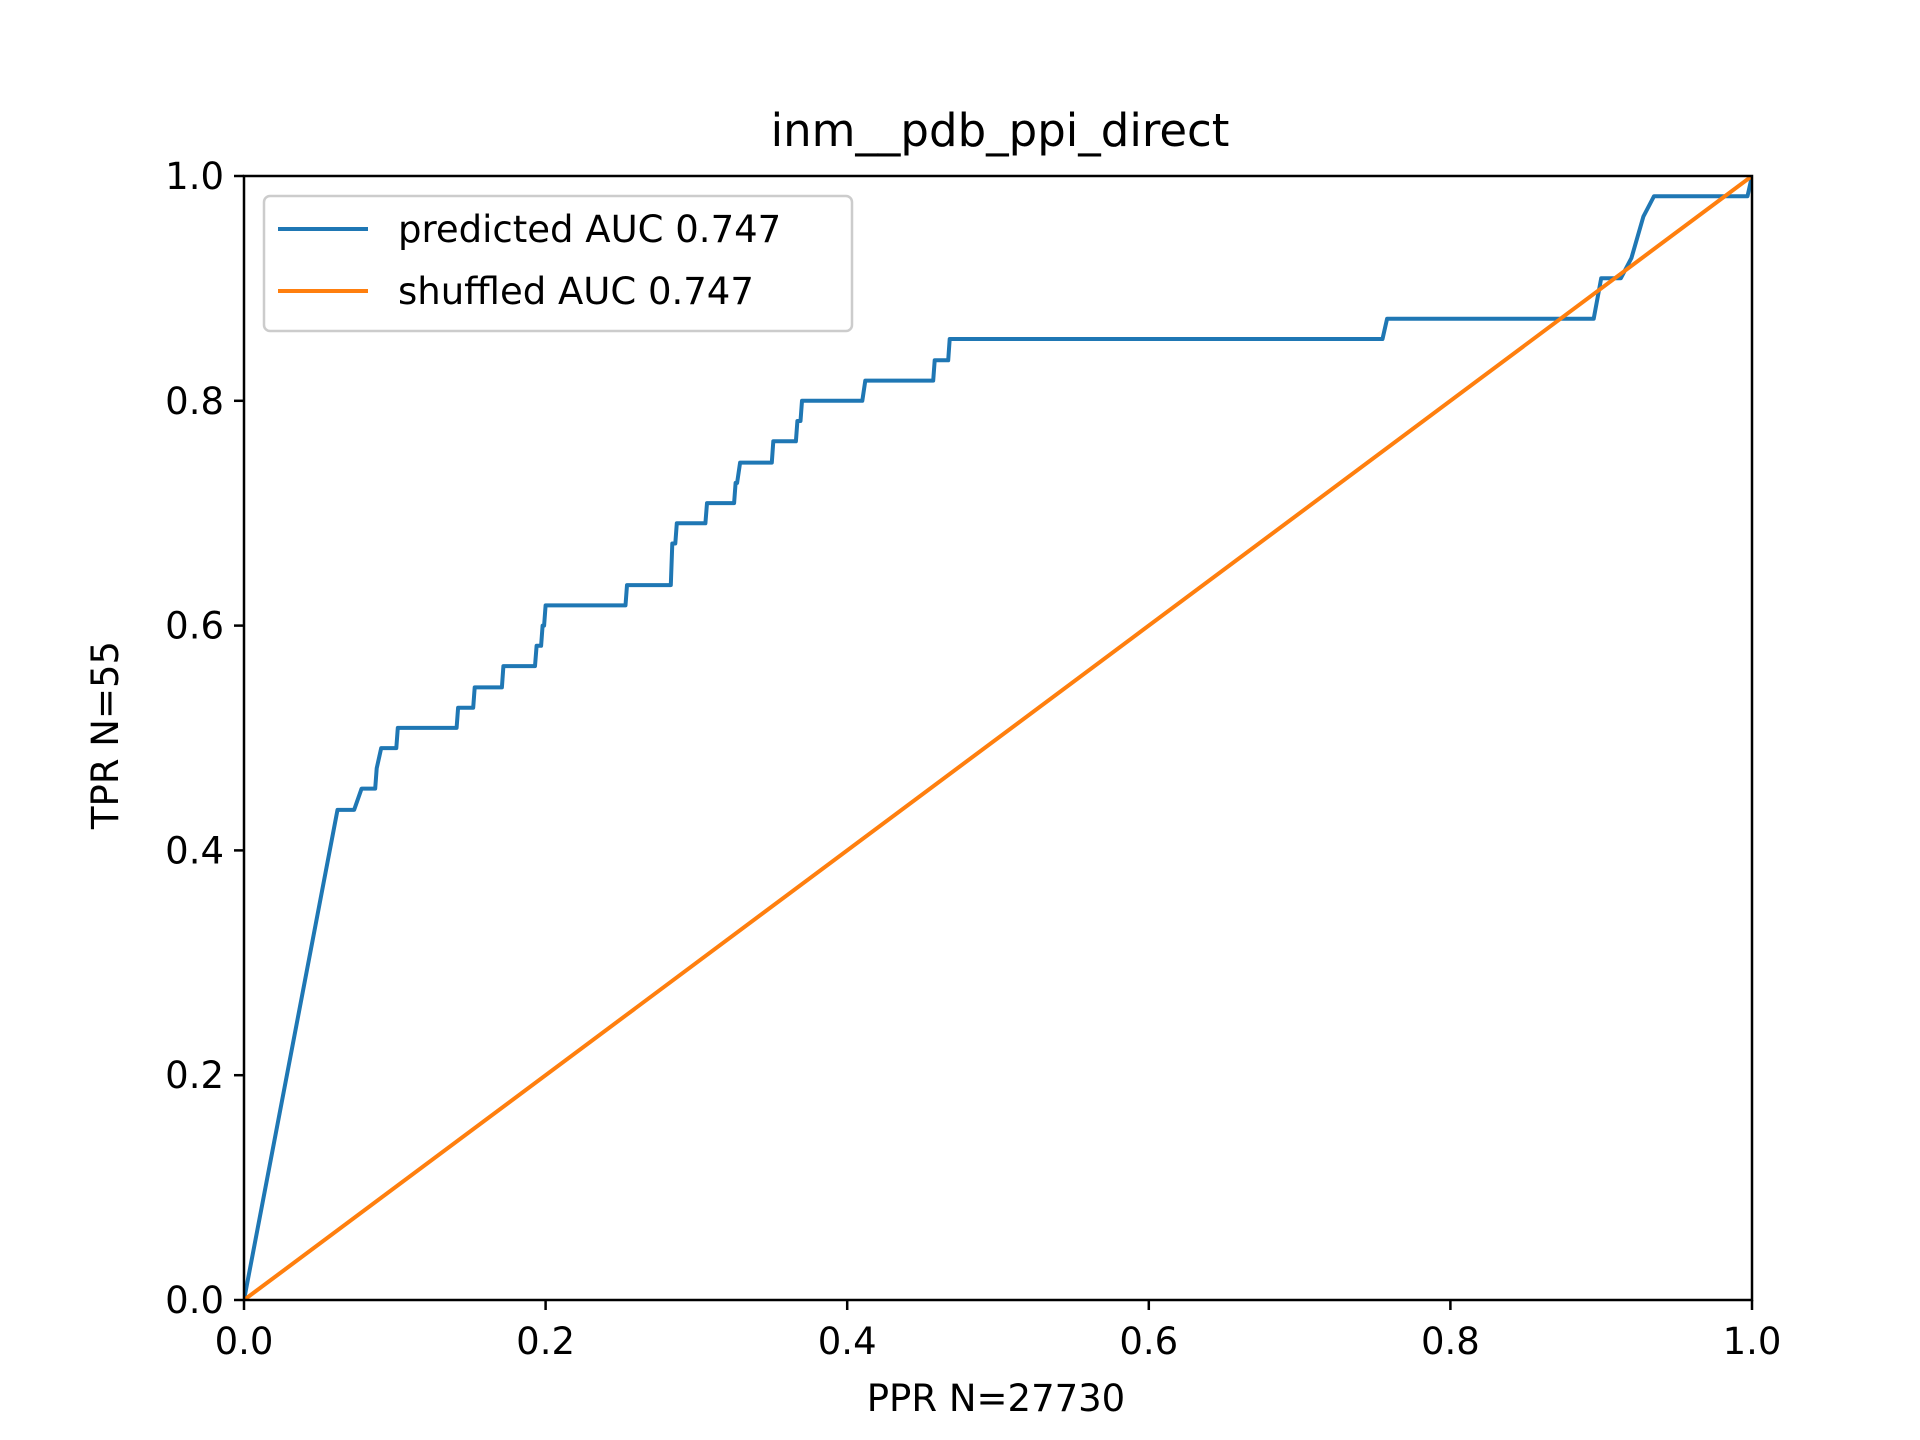 The height and width of the screenshot is (1440, 1920). Describe the element at coordinates (545, 1341) in the screenshot. I see `x-tick-label: 0.2` at that location.